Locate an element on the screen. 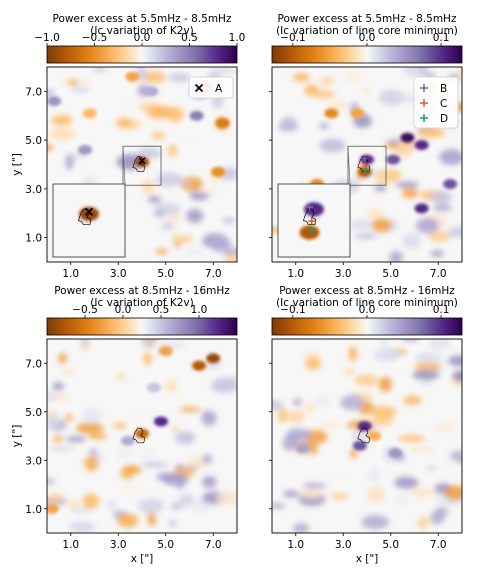 The image size is (490, 571). zoom-connector is located at coordinates (124, 165).